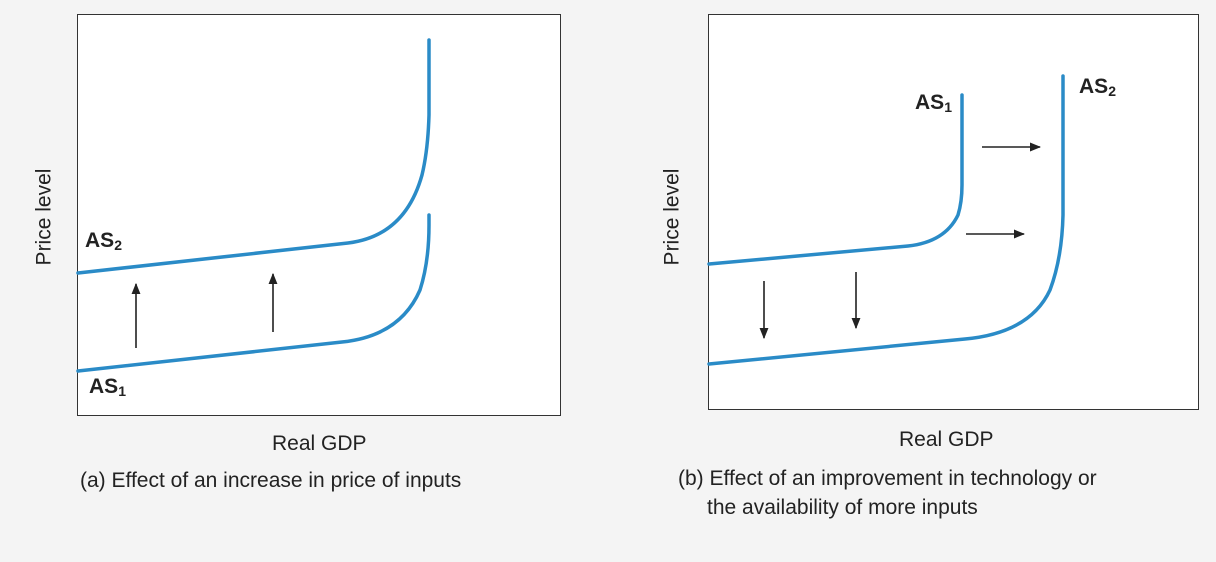 This screenshot has width=1216, height=562. What do you see at coordinates (253, 156) in the screenshot?
I see `as2-curve-a` at bounding box center [253, 156].